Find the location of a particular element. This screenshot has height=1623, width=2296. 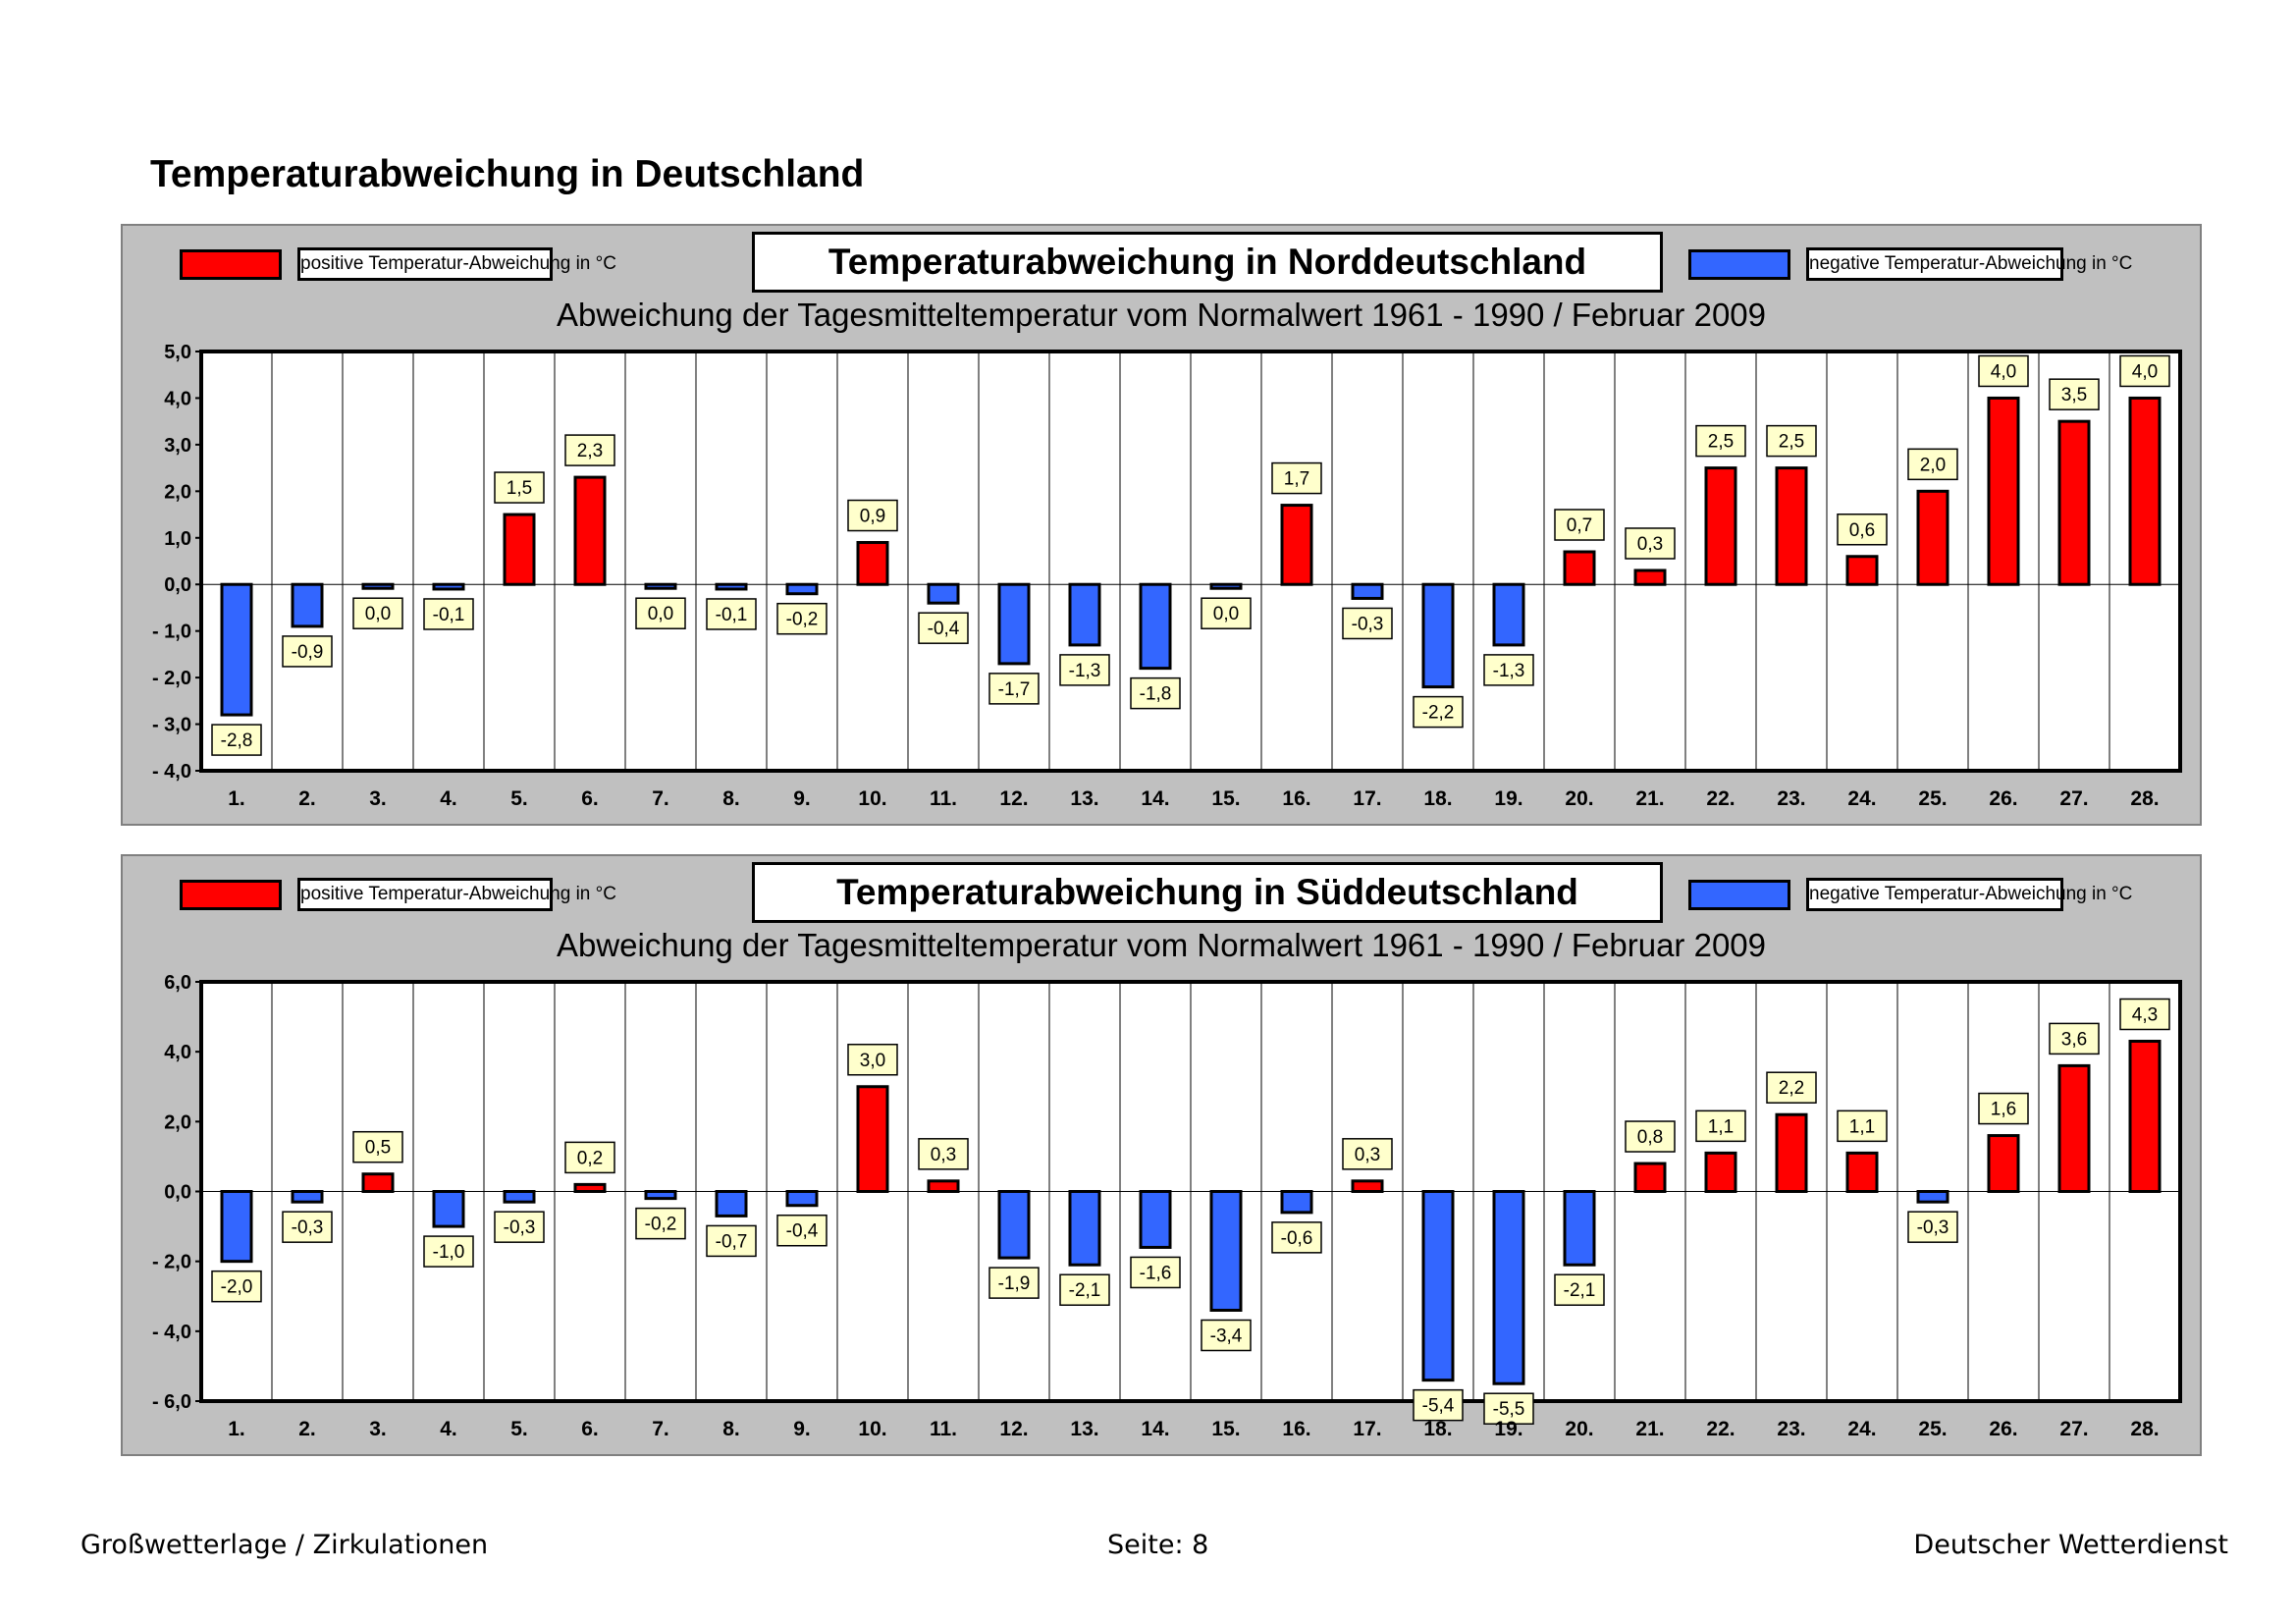

x-tick-label: 2. is located at coordinates (307, 798).